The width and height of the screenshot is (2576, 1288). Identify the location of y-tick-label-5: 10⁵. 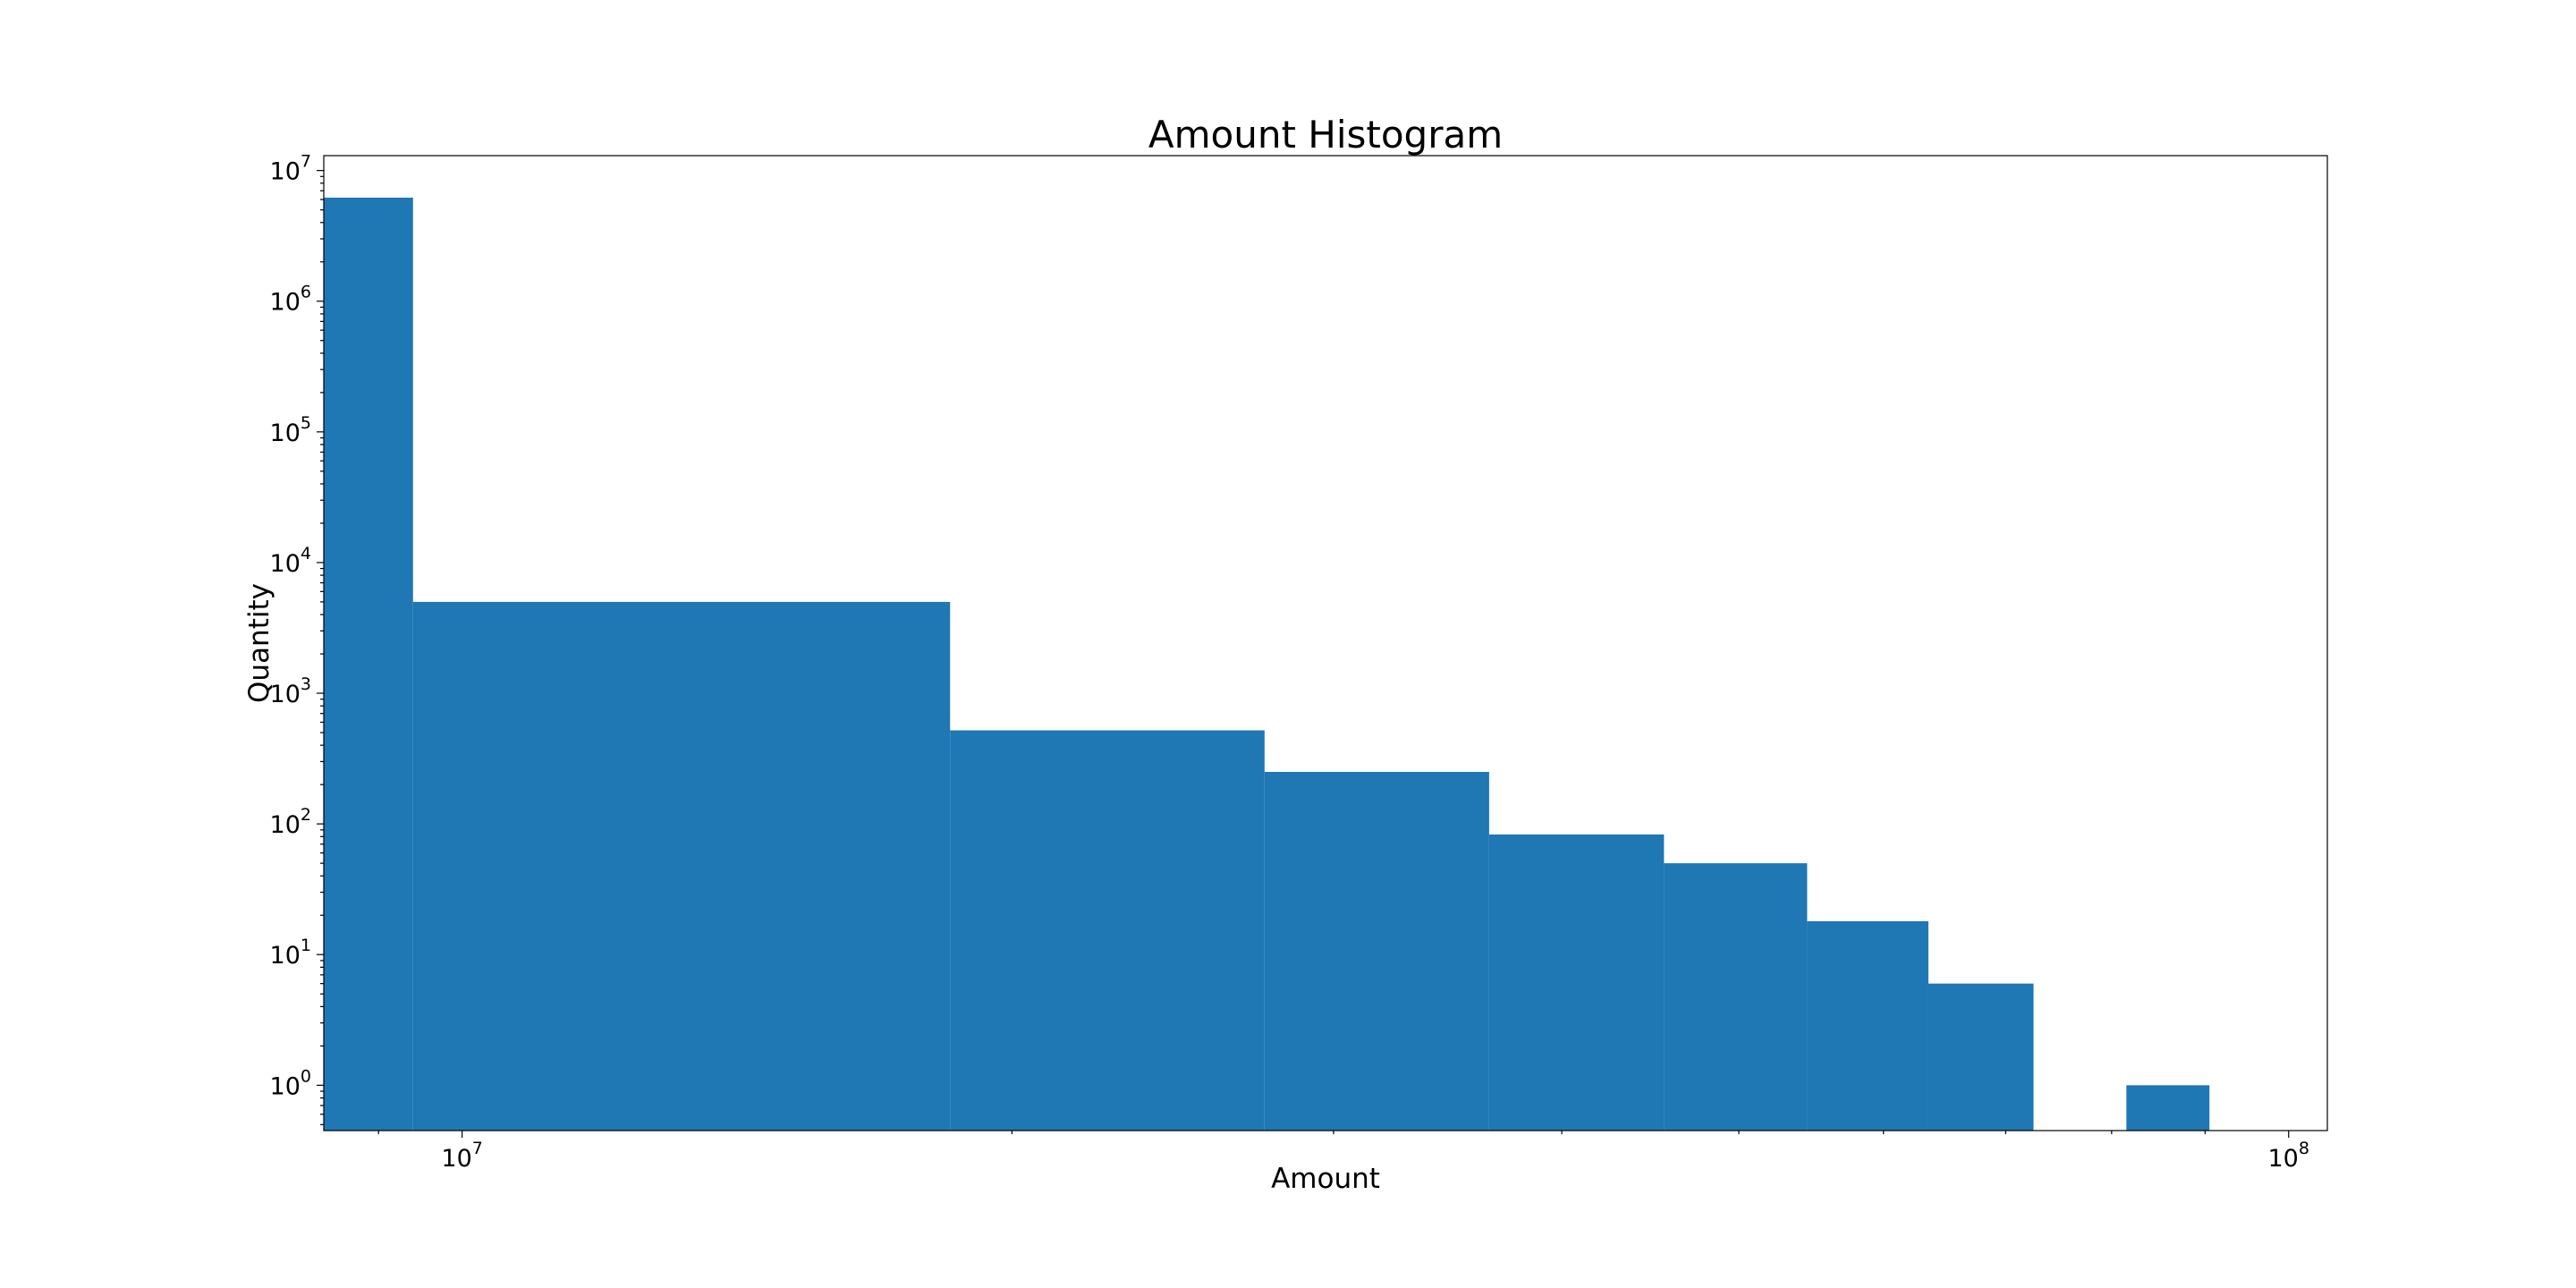
(290, 430).